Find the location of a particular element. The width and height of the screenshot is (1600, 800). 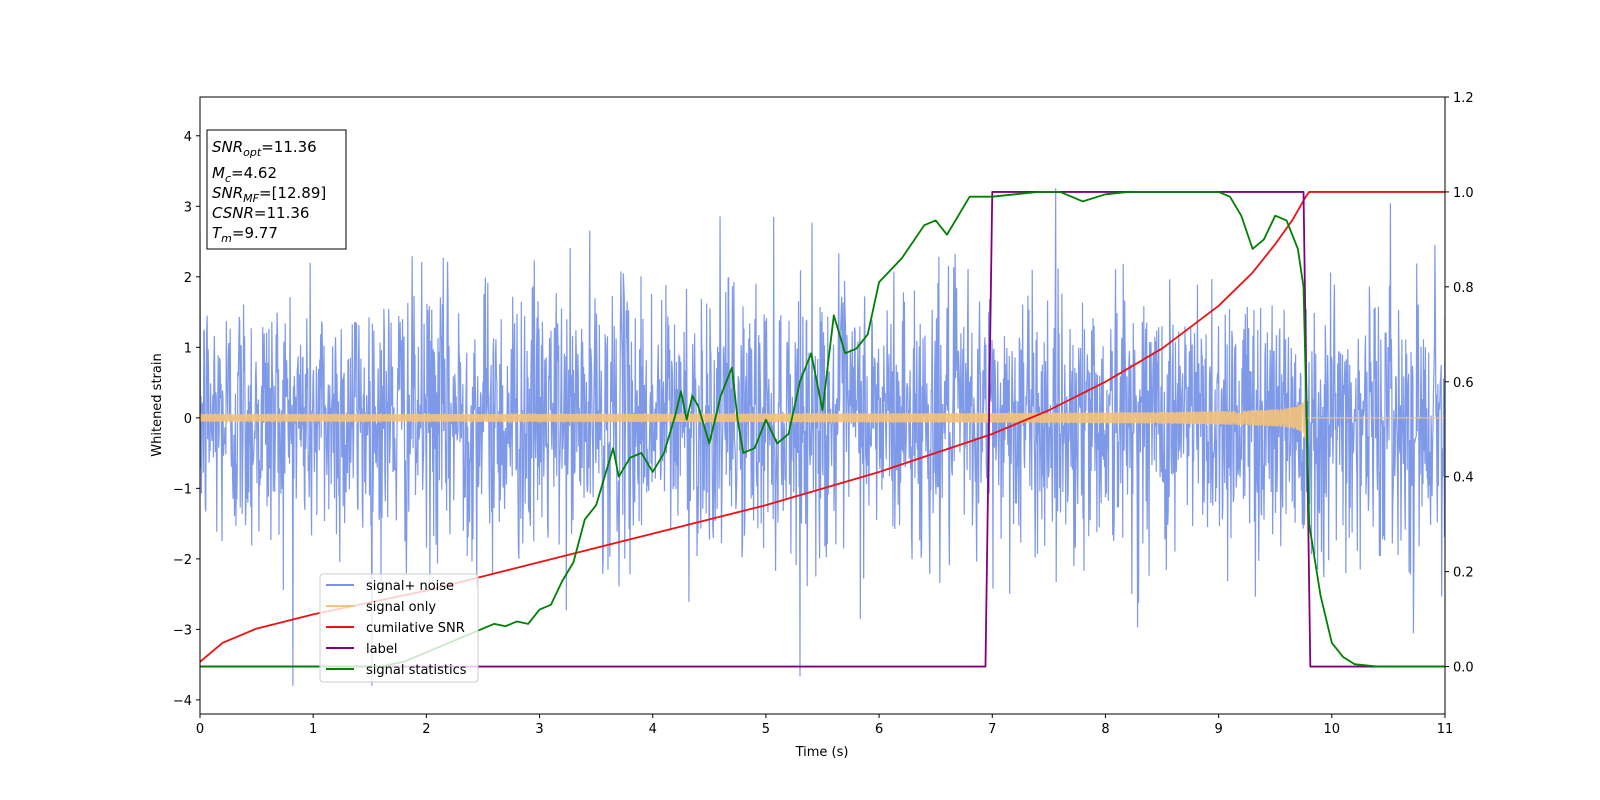

legend-label-signal-noise: signal+ noise is located at coordinates (410, 586).